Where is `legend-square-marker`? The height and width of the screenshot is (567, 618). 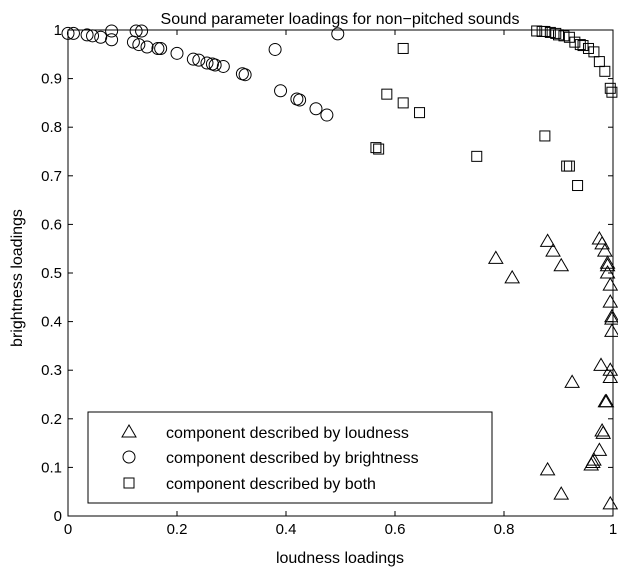
legend-square-marker is located at coordinates (129, 483).